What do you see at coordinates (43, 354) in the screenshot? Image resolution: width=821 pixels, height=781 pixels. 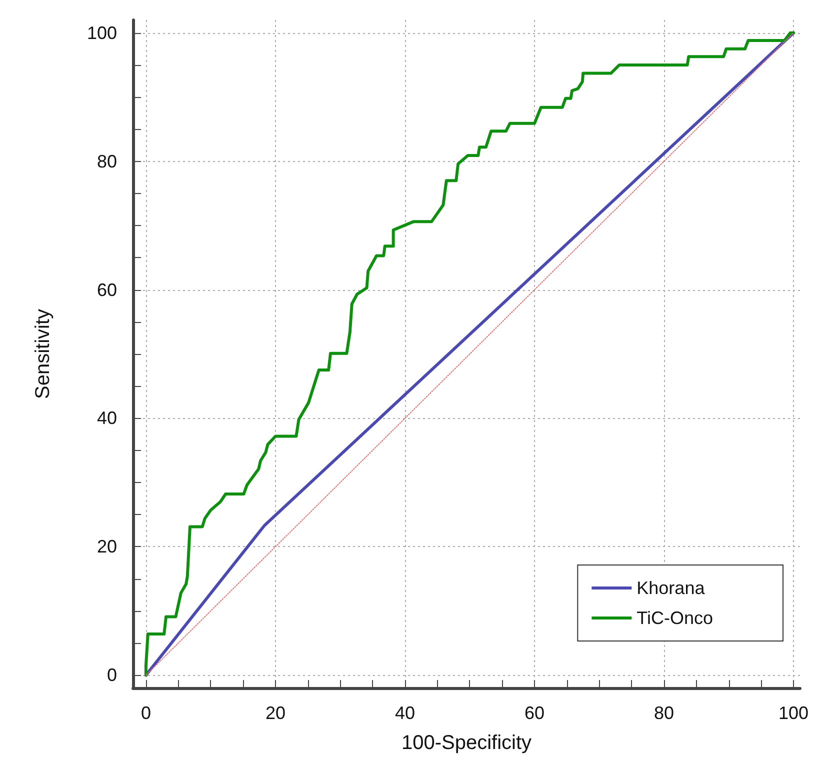 I see `y-axis-title: Sensitivity` at bounding box center [43, 354].